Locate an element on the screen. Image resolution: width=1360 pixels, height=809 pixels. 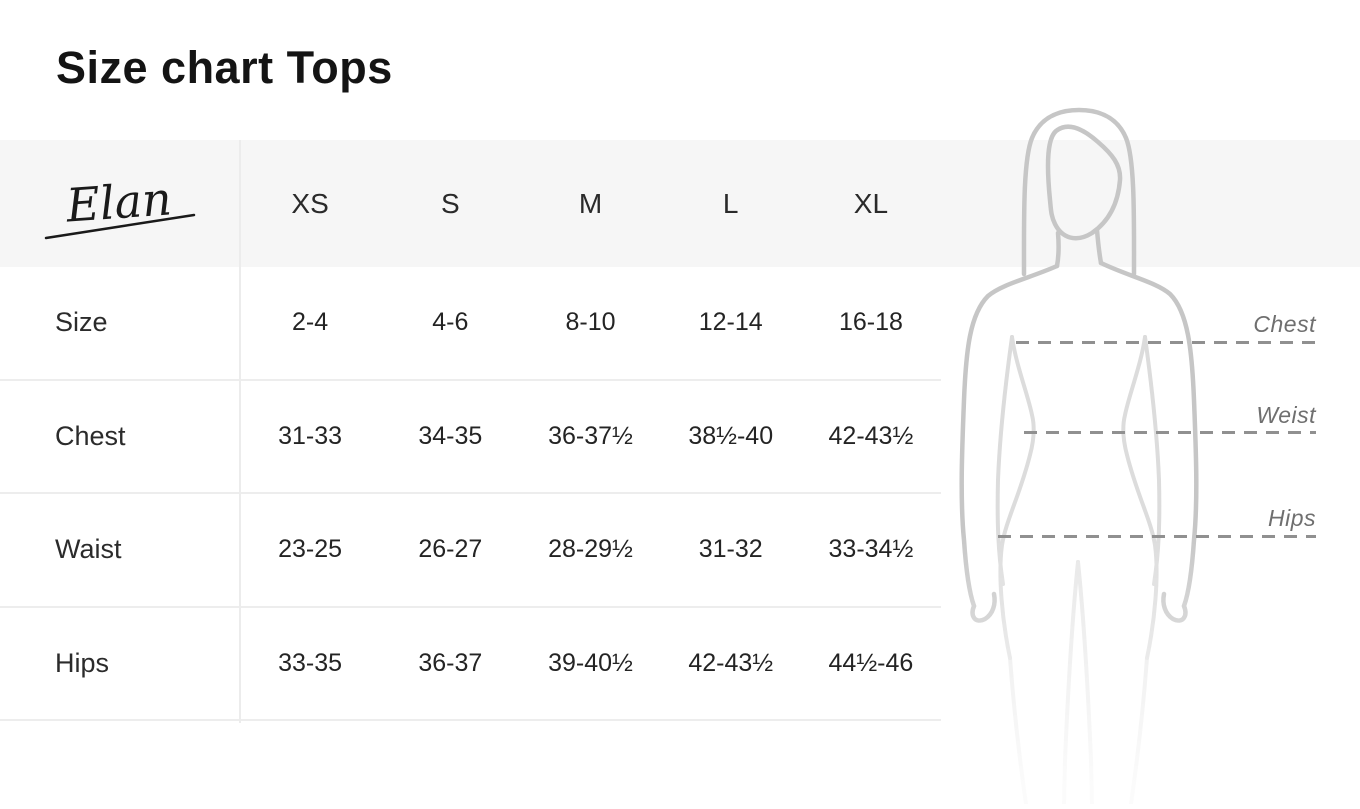
waist-measure-label: Weist is located at coordinates (1286, 415).